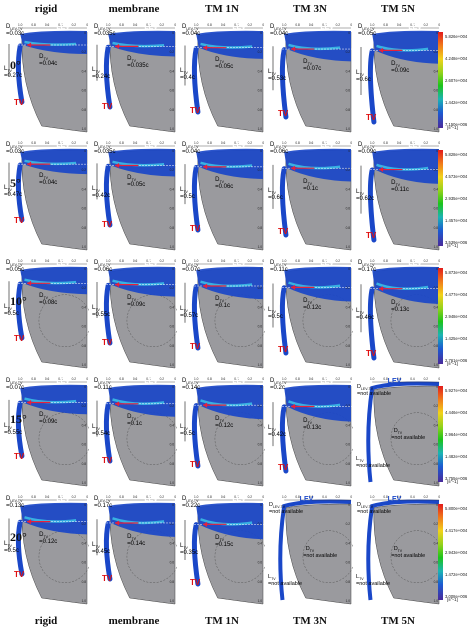 The width and height of the screenshot is (474, 632). What do you see at coordinates (15, 65) in the screenshot?
I see `angle-label: 0°` at bounding box center [15, 65].